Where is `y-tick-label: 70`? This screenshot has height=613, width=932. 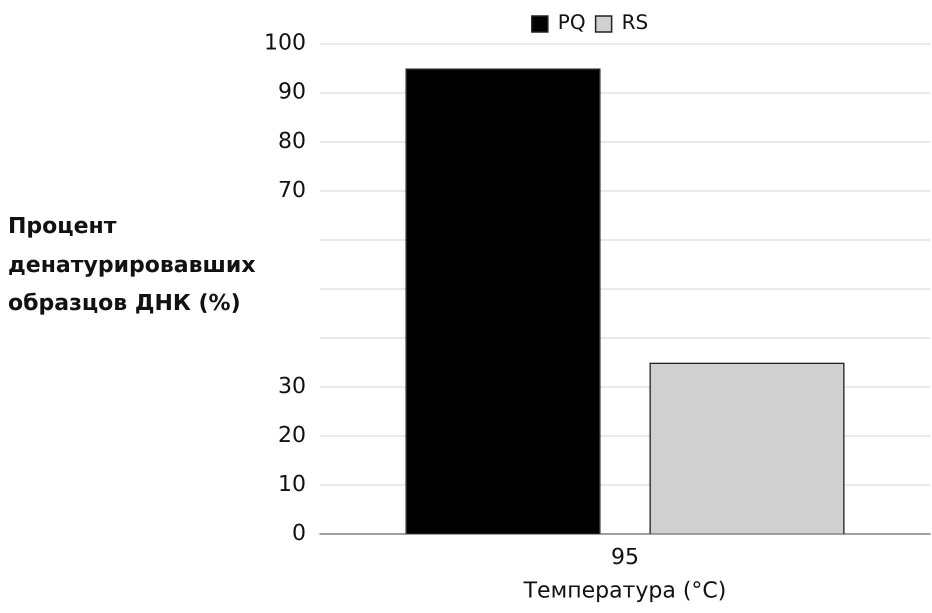
y-tick-label: 70 is located at coordinates (292, 190).